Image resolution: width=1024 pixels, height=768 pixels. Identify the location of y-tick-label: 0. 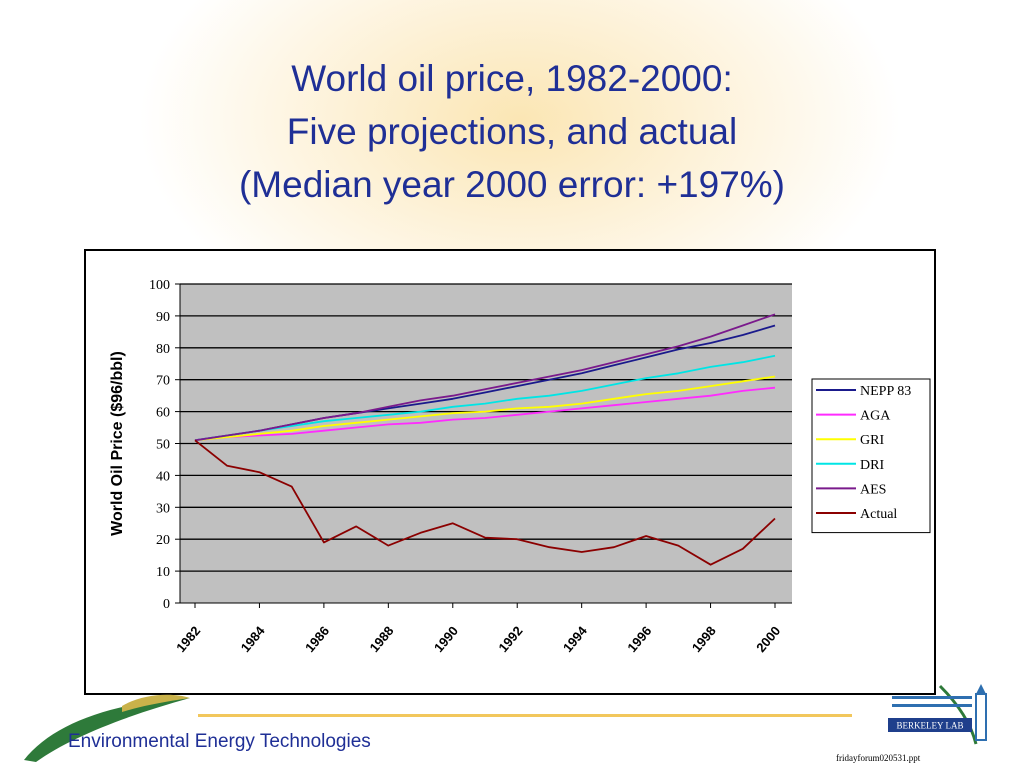
(166, 604).